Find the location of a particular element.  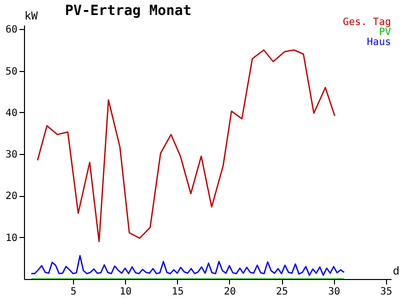

y-tick-label: 50 is located at coordinates (11, 72).